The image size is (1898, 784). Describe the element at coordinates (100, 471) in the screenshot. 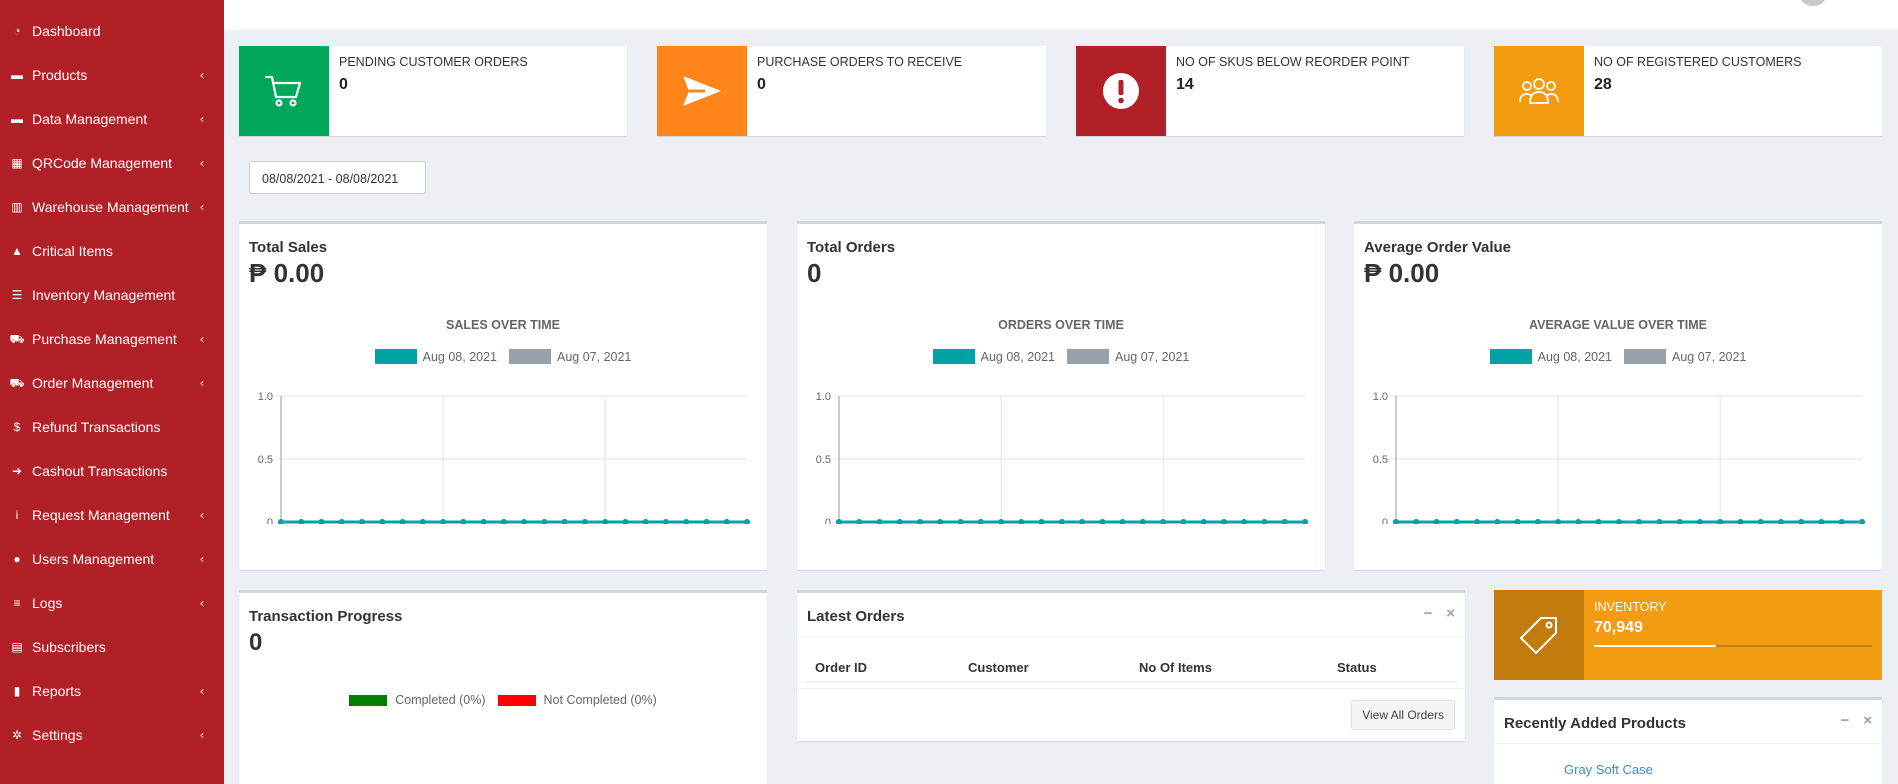

I see `sidebar-item-label: Cashout Transactions` at that location.